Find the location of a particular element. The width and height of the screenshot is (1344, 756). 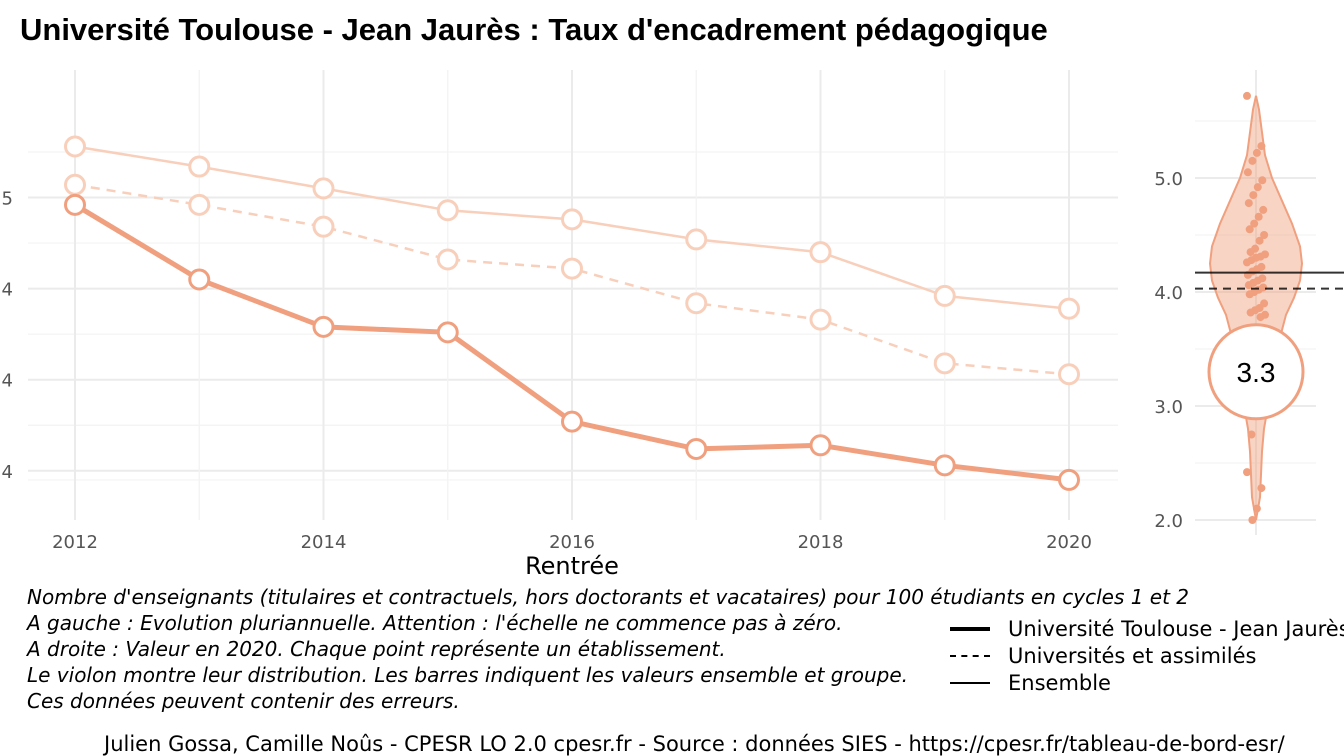

legend-label: Ensemble is located at coordinates (1059, 682).